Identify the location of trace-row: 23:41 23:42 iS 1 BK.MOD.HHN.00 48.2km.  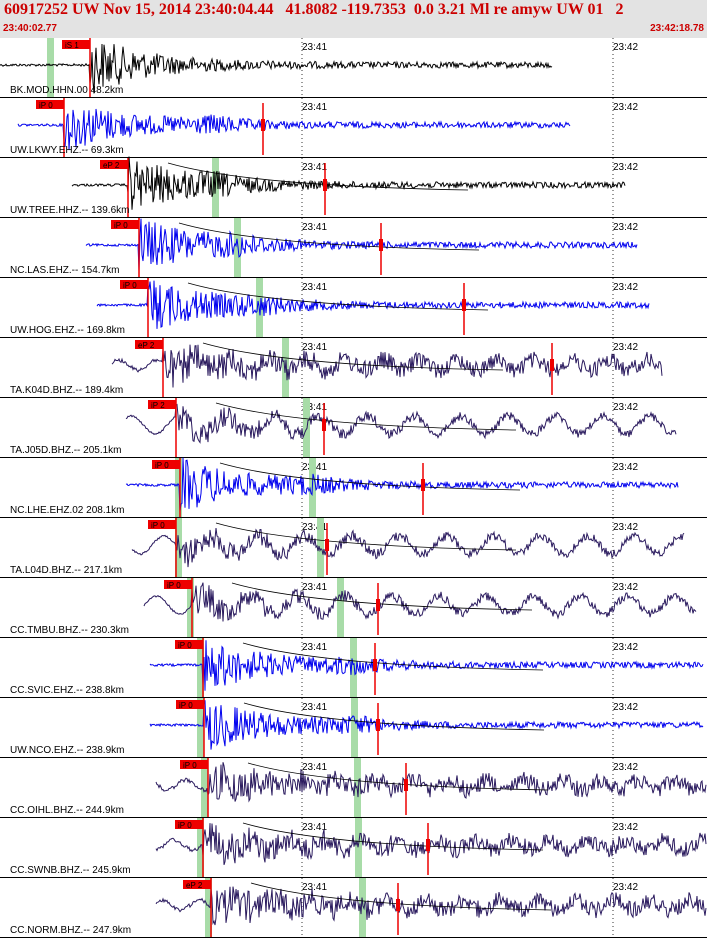
(353, 68).